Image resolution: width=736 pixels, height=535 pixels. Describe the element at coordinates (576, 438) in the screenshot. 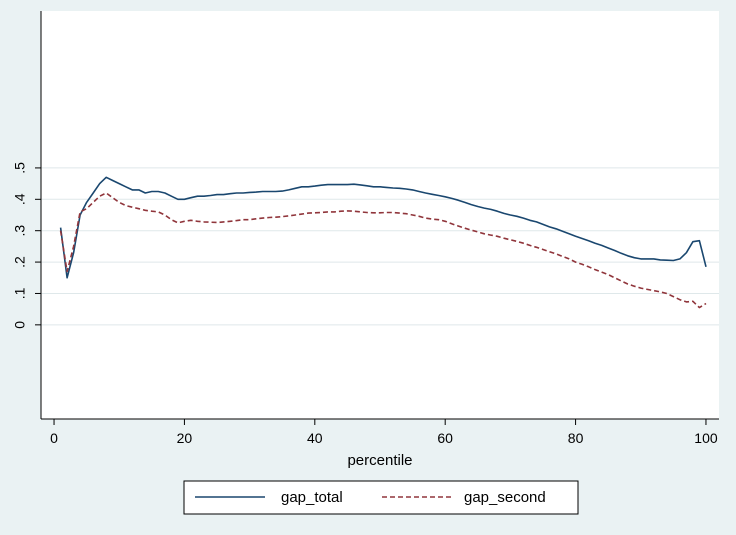

I see `x-tick-label: 80` at that location.